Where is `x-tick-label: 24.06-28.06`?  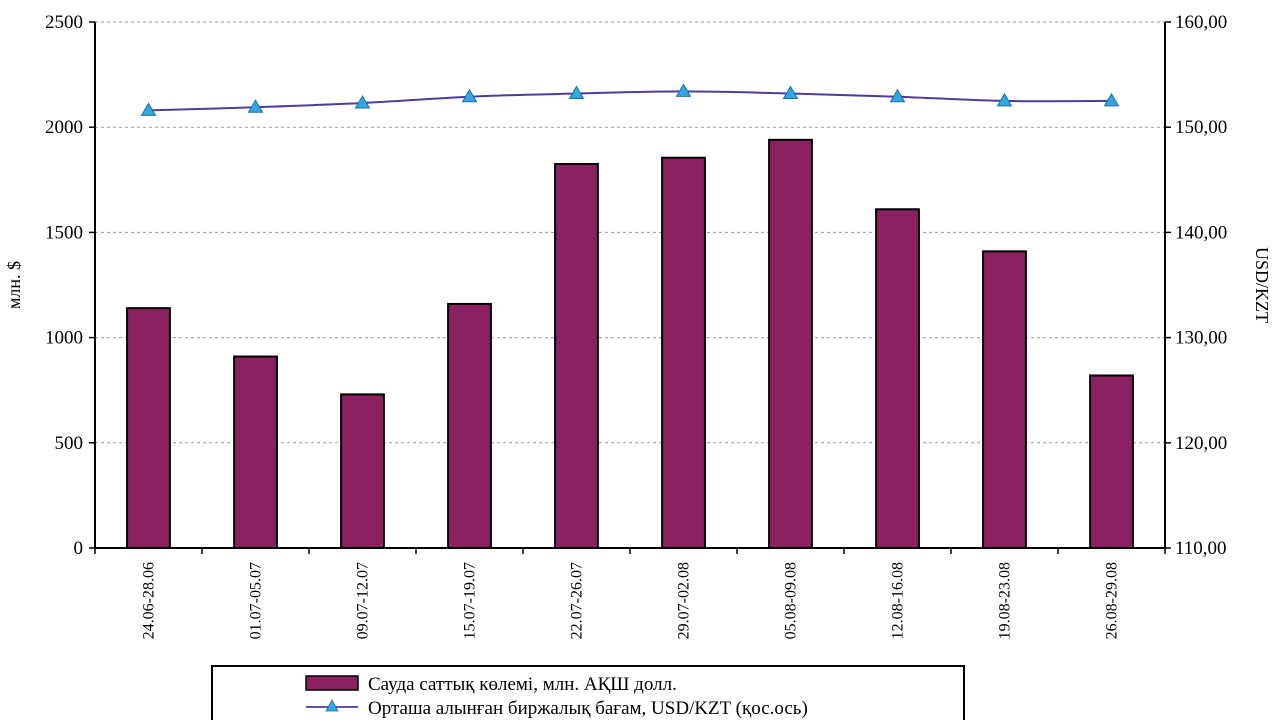
x-tick-label: 24.06-28.06 is located at coordinates (149, 600).